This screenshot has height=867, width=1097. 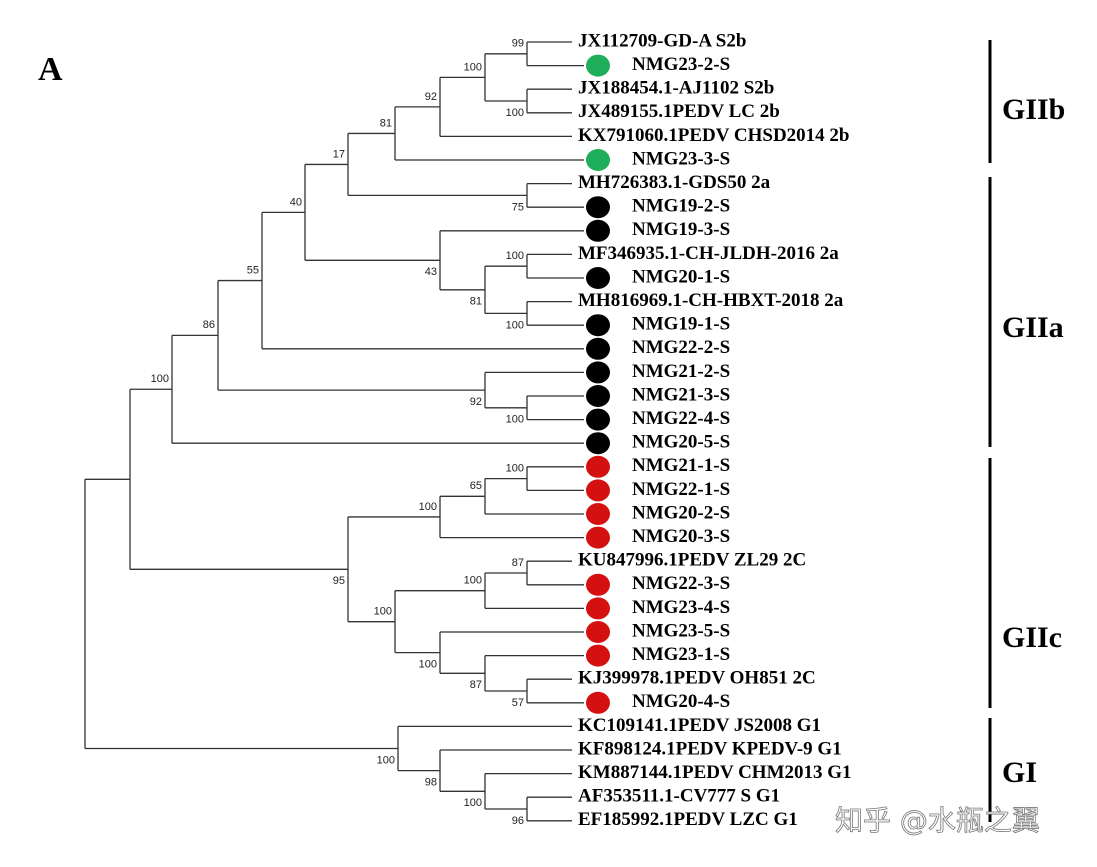 I want to click on group-label: GIIa, so click(x=1033, y=327).